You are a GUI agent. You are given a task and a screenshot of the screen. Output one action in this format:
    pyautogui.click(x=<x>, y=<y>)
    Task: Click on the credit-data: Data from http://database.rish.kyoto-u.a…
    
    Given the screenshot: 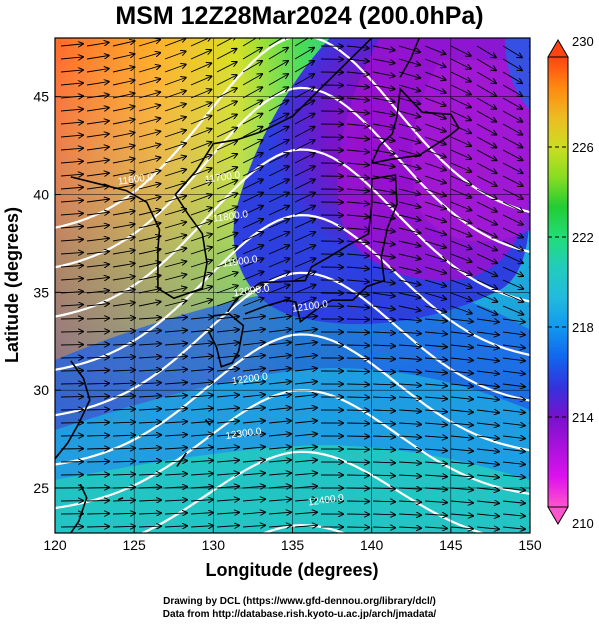 What is the action you would take?
    pyautogui.click(x=299, y=614)
    